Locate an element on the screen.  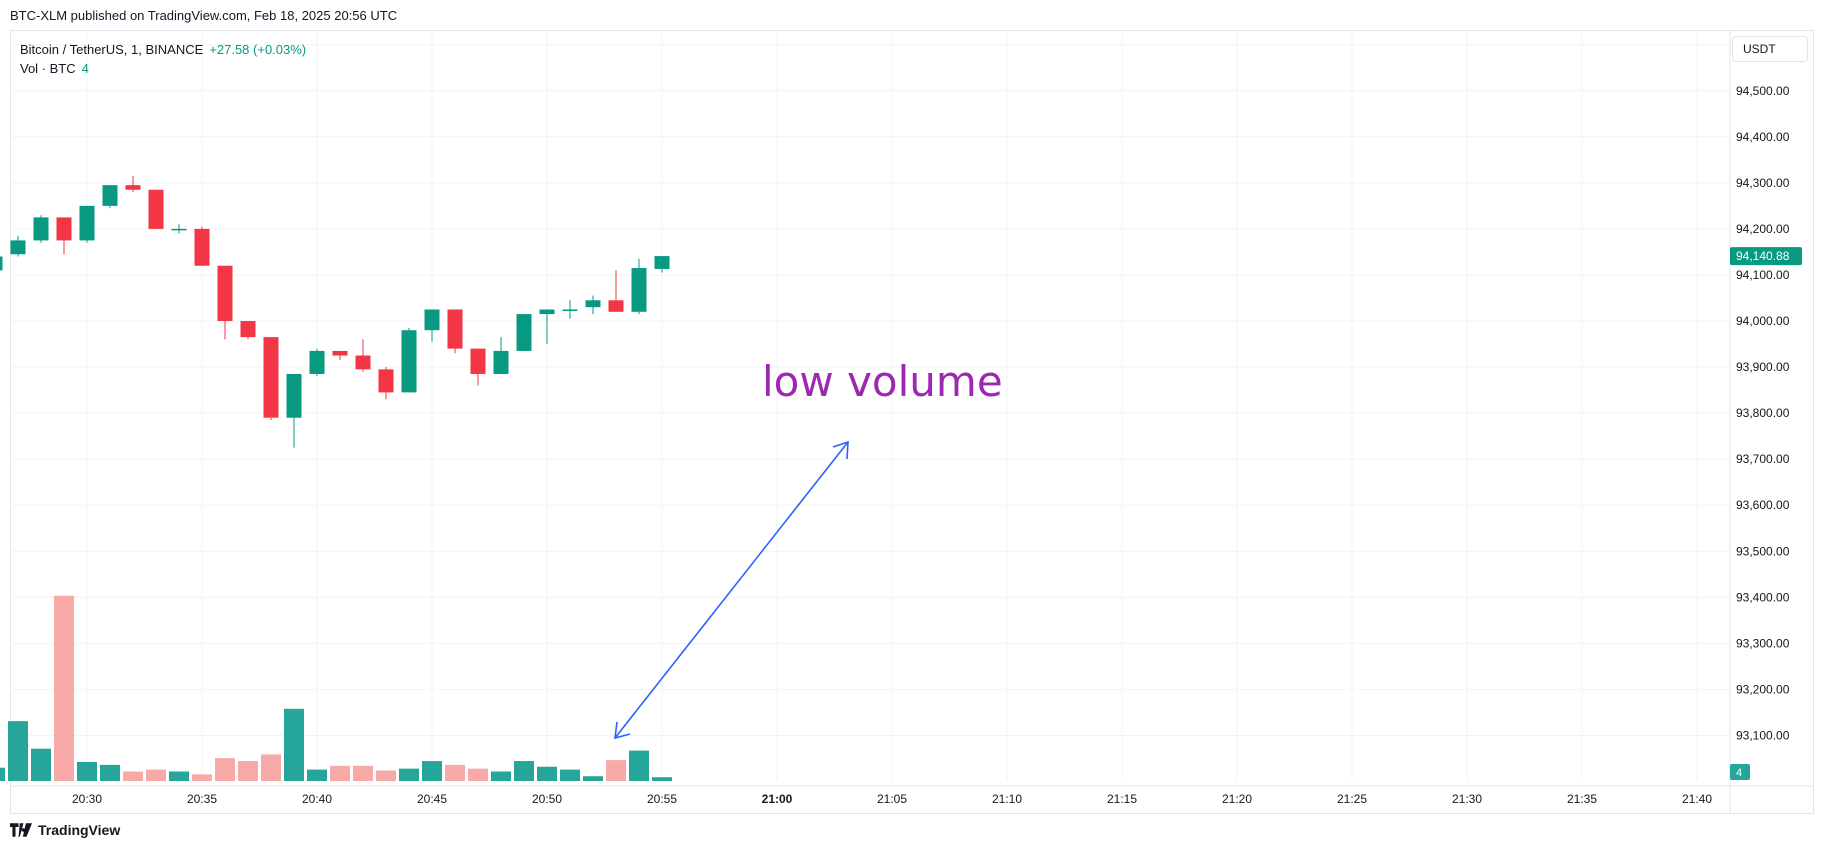
time-tick-label: 20:35 is located at coordinates (202, 799).